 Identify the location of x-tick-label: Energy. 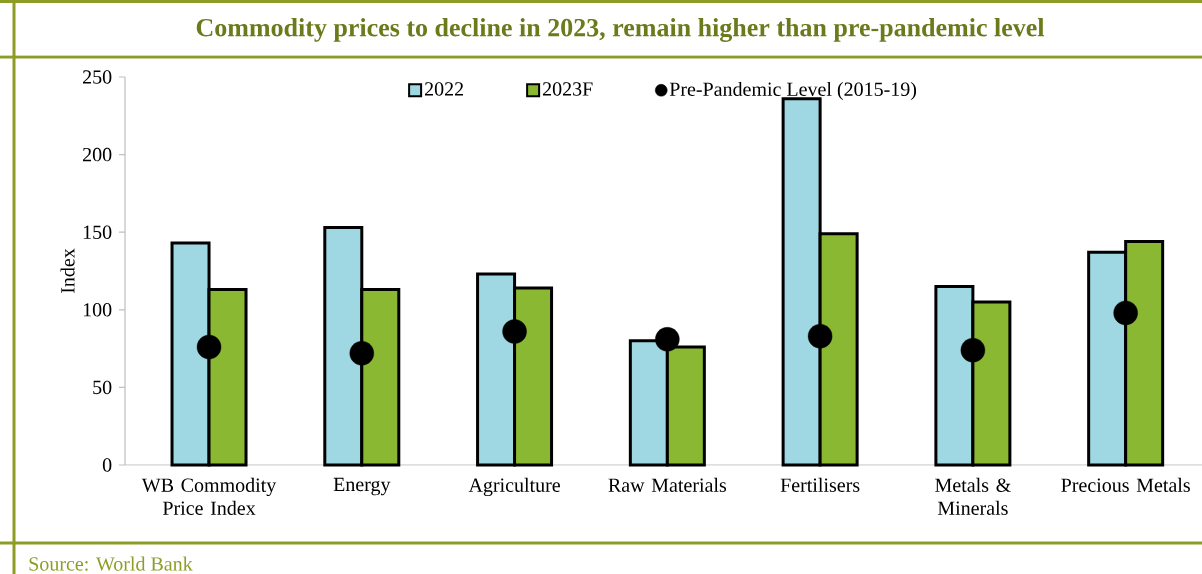
(362, 486).